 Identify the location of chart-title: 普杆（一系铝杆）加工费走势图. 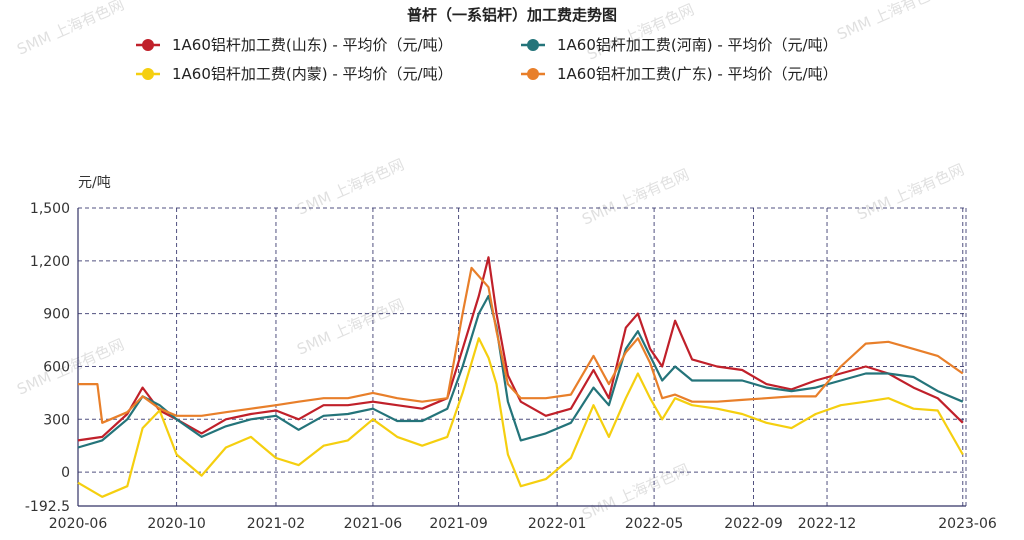
(512, 15).